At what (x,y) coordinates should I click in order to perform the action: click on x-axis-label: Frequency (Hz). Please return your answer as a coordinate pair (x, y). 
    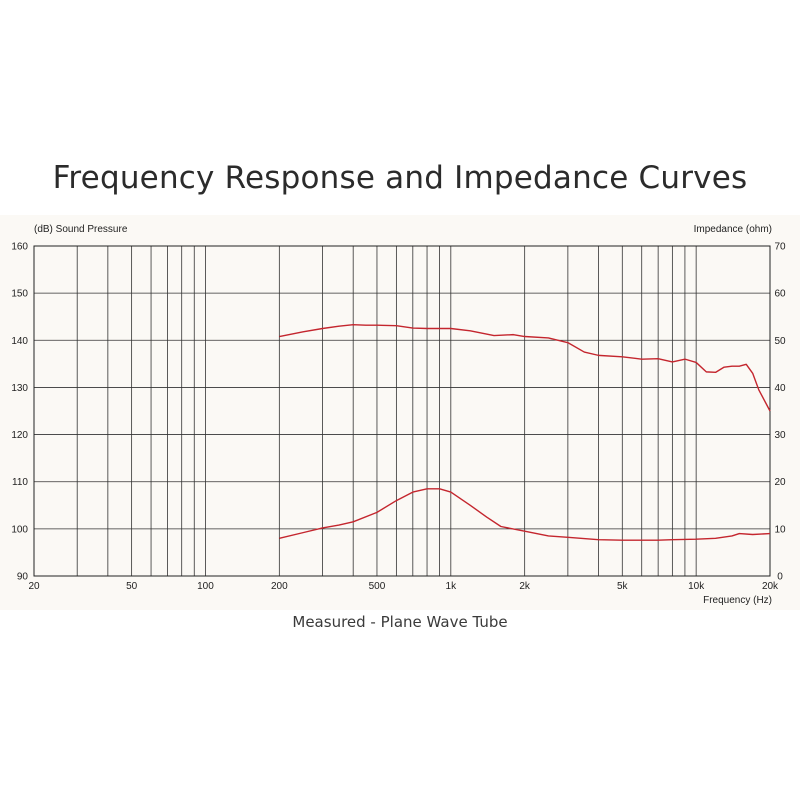
    Looking at the image, I should click on (737, 600).